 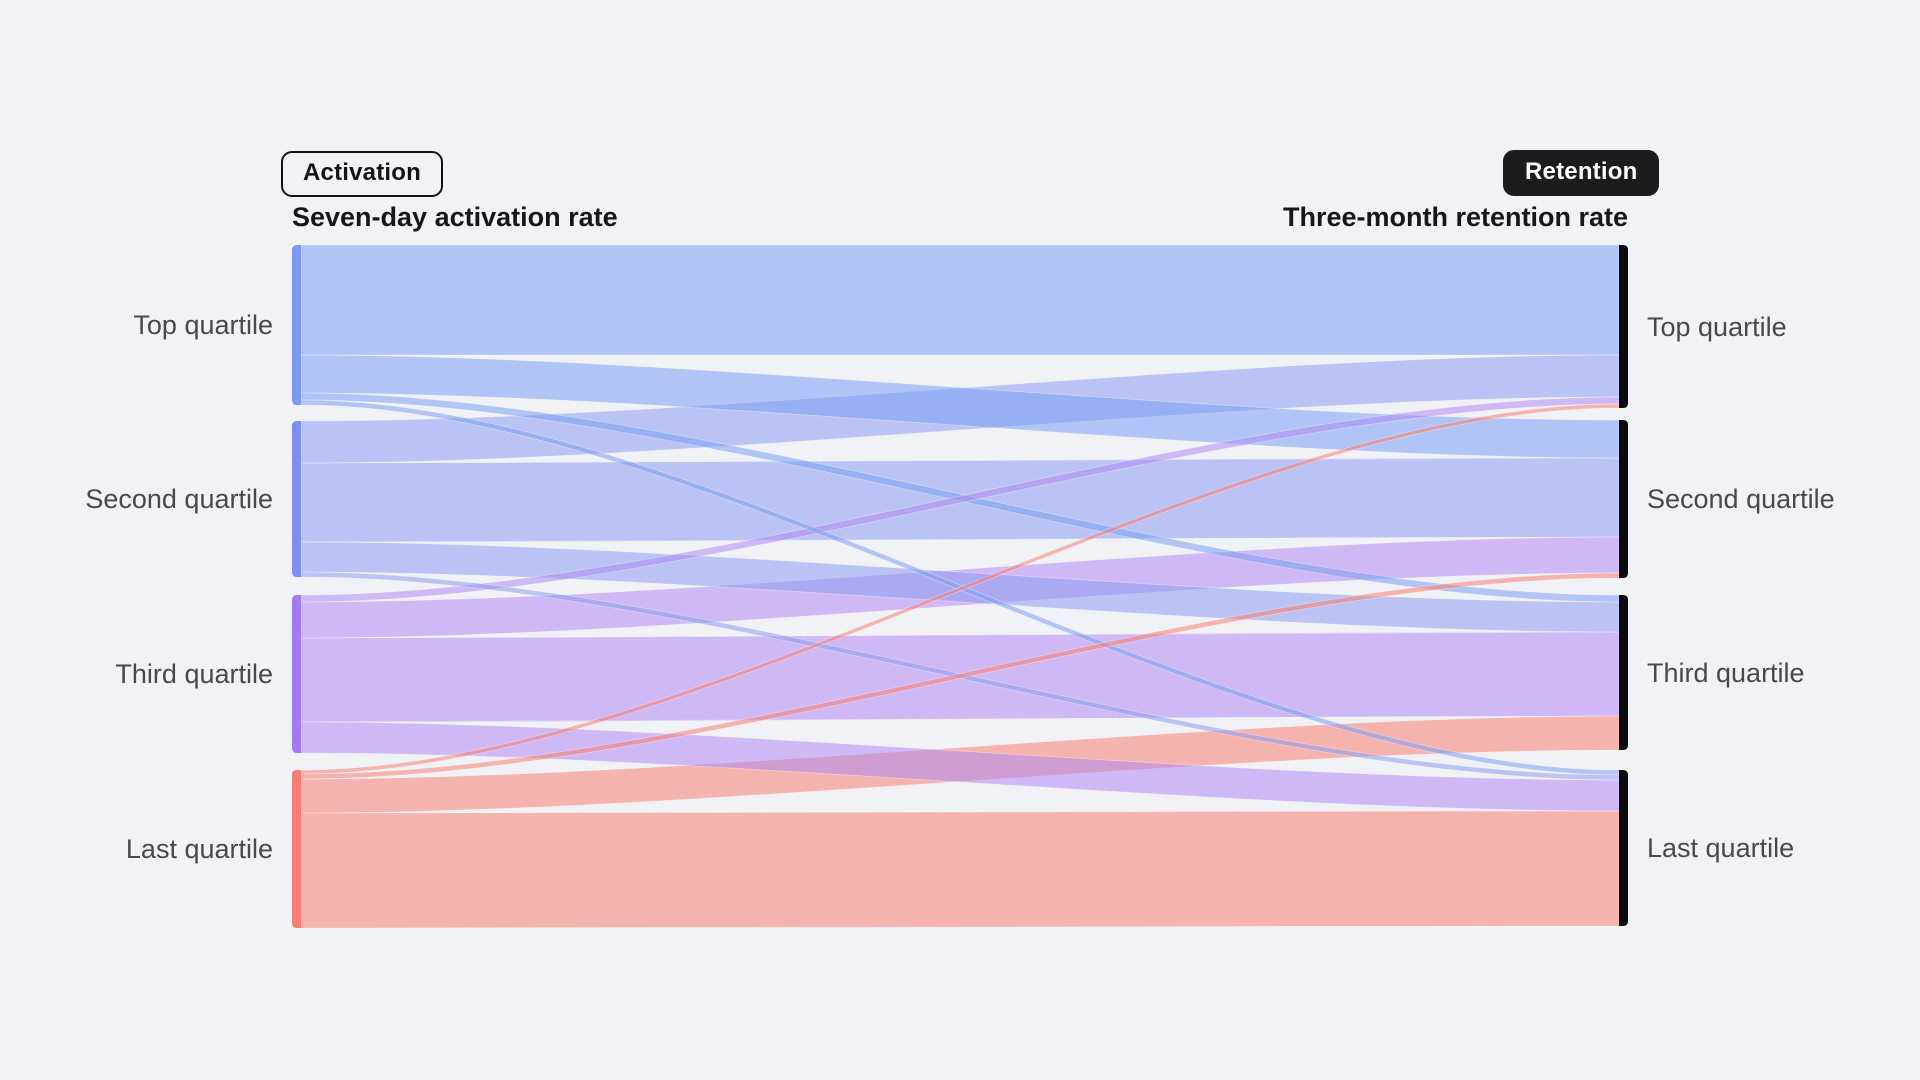 What do you see at coordinates (1721, 848) in the screenshot?
I see `right-node-label: Last quartile` at bounding box center [1721, 848].